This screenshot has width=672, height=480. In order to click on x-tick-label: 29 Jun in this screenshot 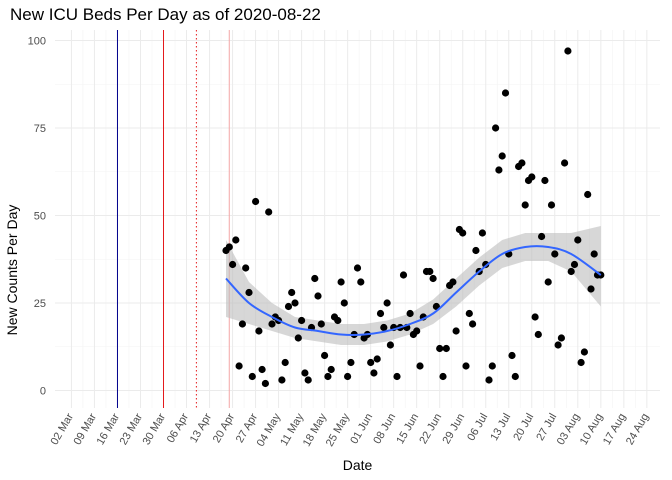, I will do `click(453, 429)`.